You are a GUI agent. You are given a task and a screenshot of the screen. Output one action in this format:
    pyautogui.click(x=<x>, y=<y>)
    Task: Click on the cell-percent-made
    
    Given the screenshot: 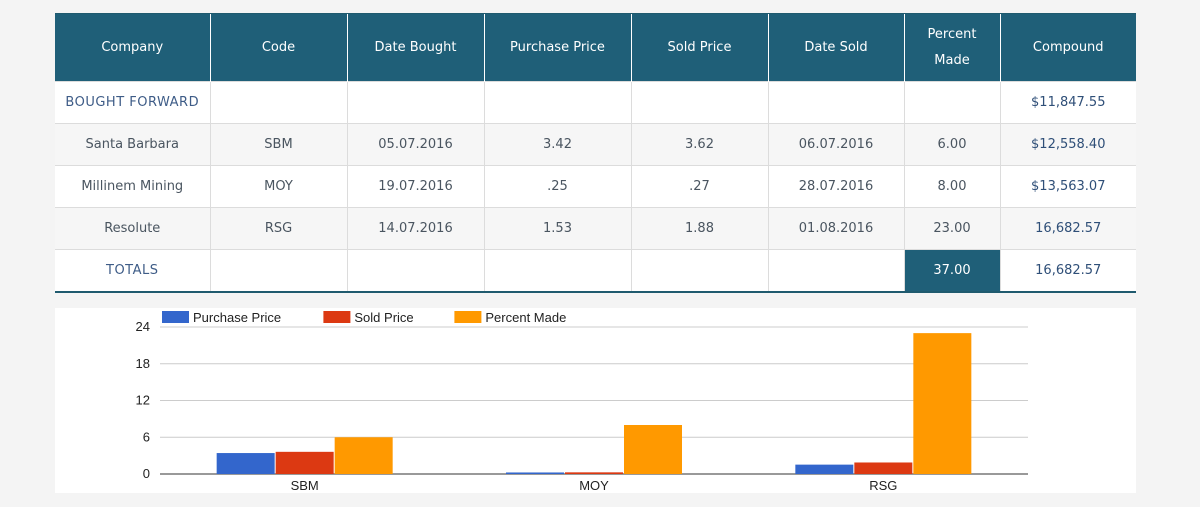 What is the action you would take?
    pyautogui.click(x=951, y=102)
    